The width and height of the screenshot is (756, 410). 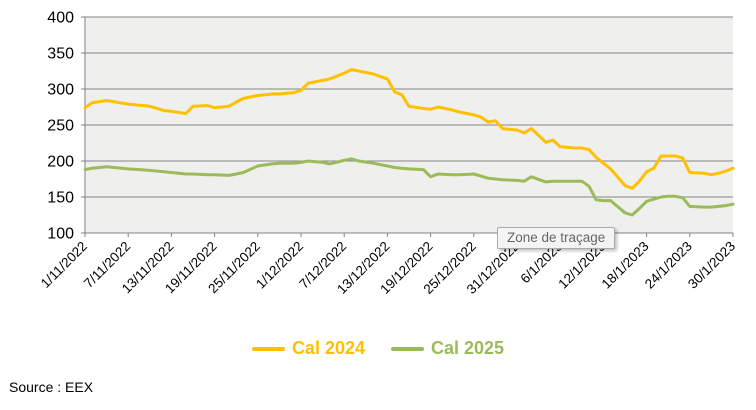 What do you see at coordinates (60, 162) in the screenshot?
I see `y-axis-label: 200` at bounding box center [60, 162].